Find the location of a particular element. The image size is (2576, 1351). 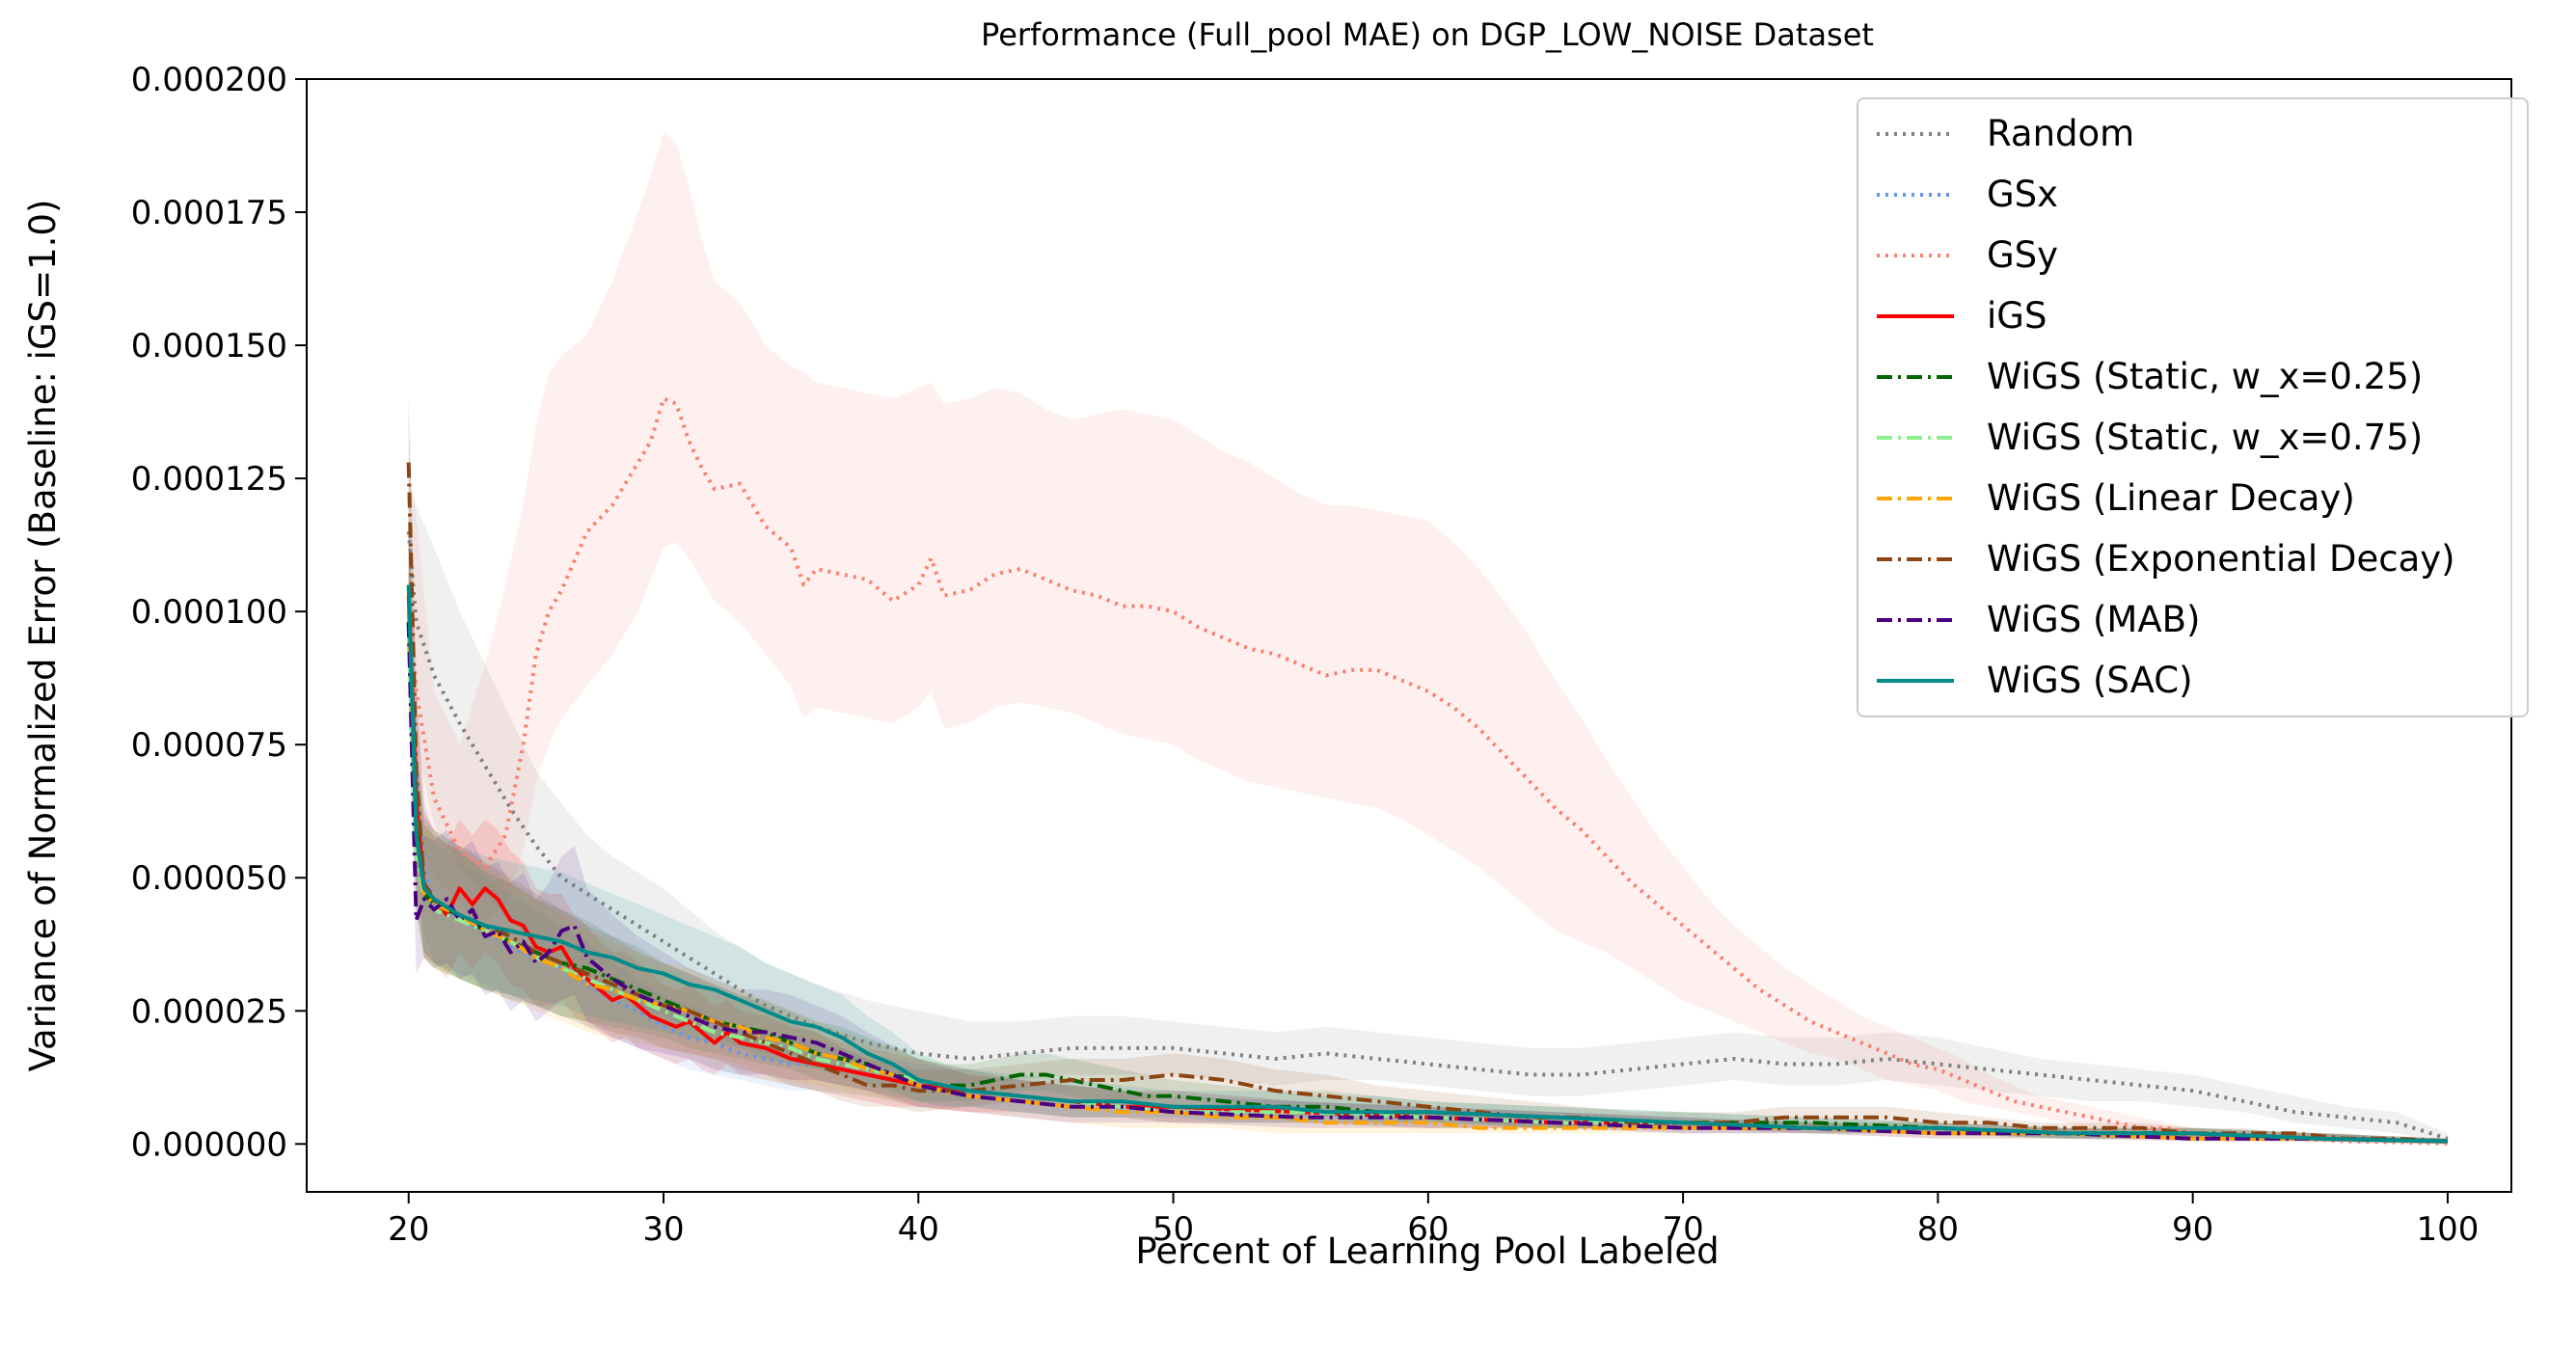

x-tick-label-50: 50 is located at coordinates (1173, 1229).